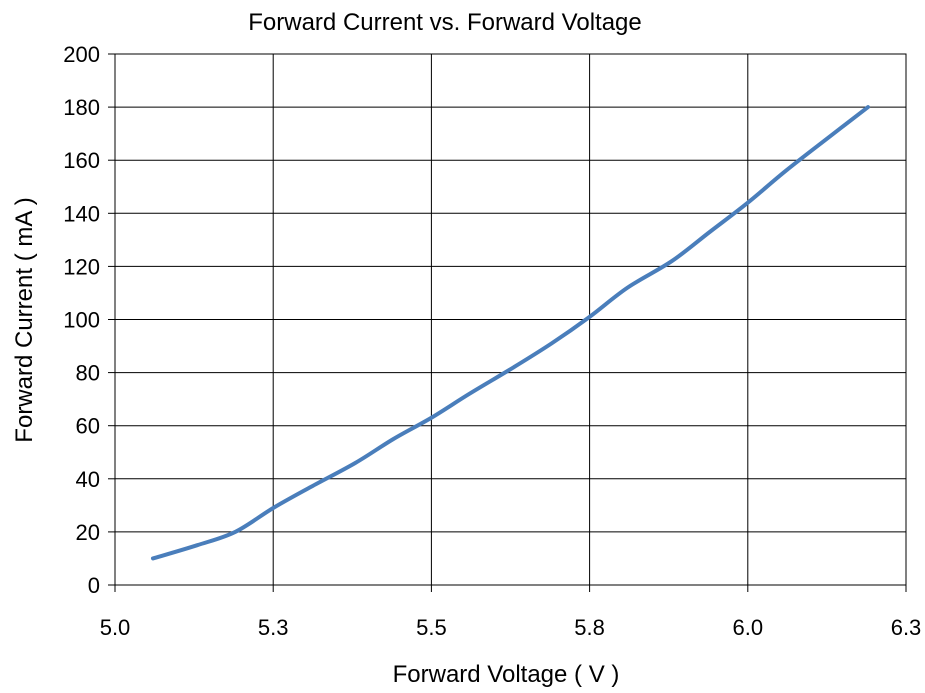 Image resolution: width=925 pixels, height=693 pixels. I want to click on x-tick-label: 6.0, so click(748, 627).